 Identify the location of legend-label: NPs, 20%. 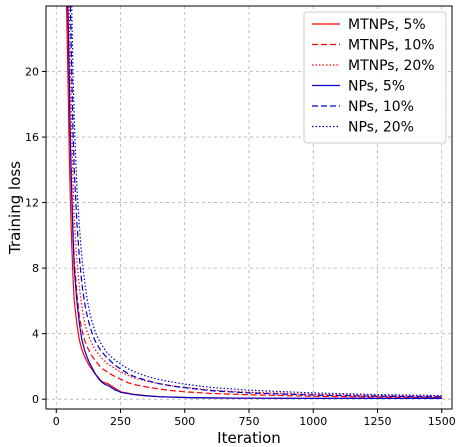
(381, 128).